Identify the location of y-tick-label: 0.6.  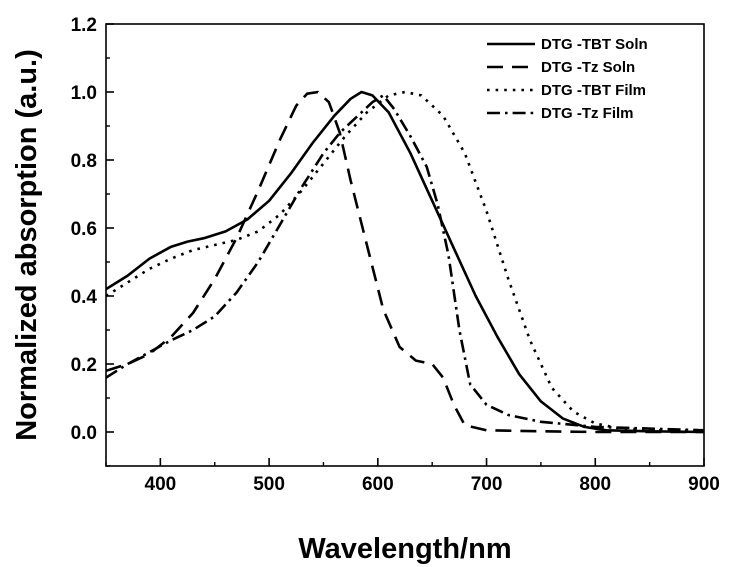
(84, 229).